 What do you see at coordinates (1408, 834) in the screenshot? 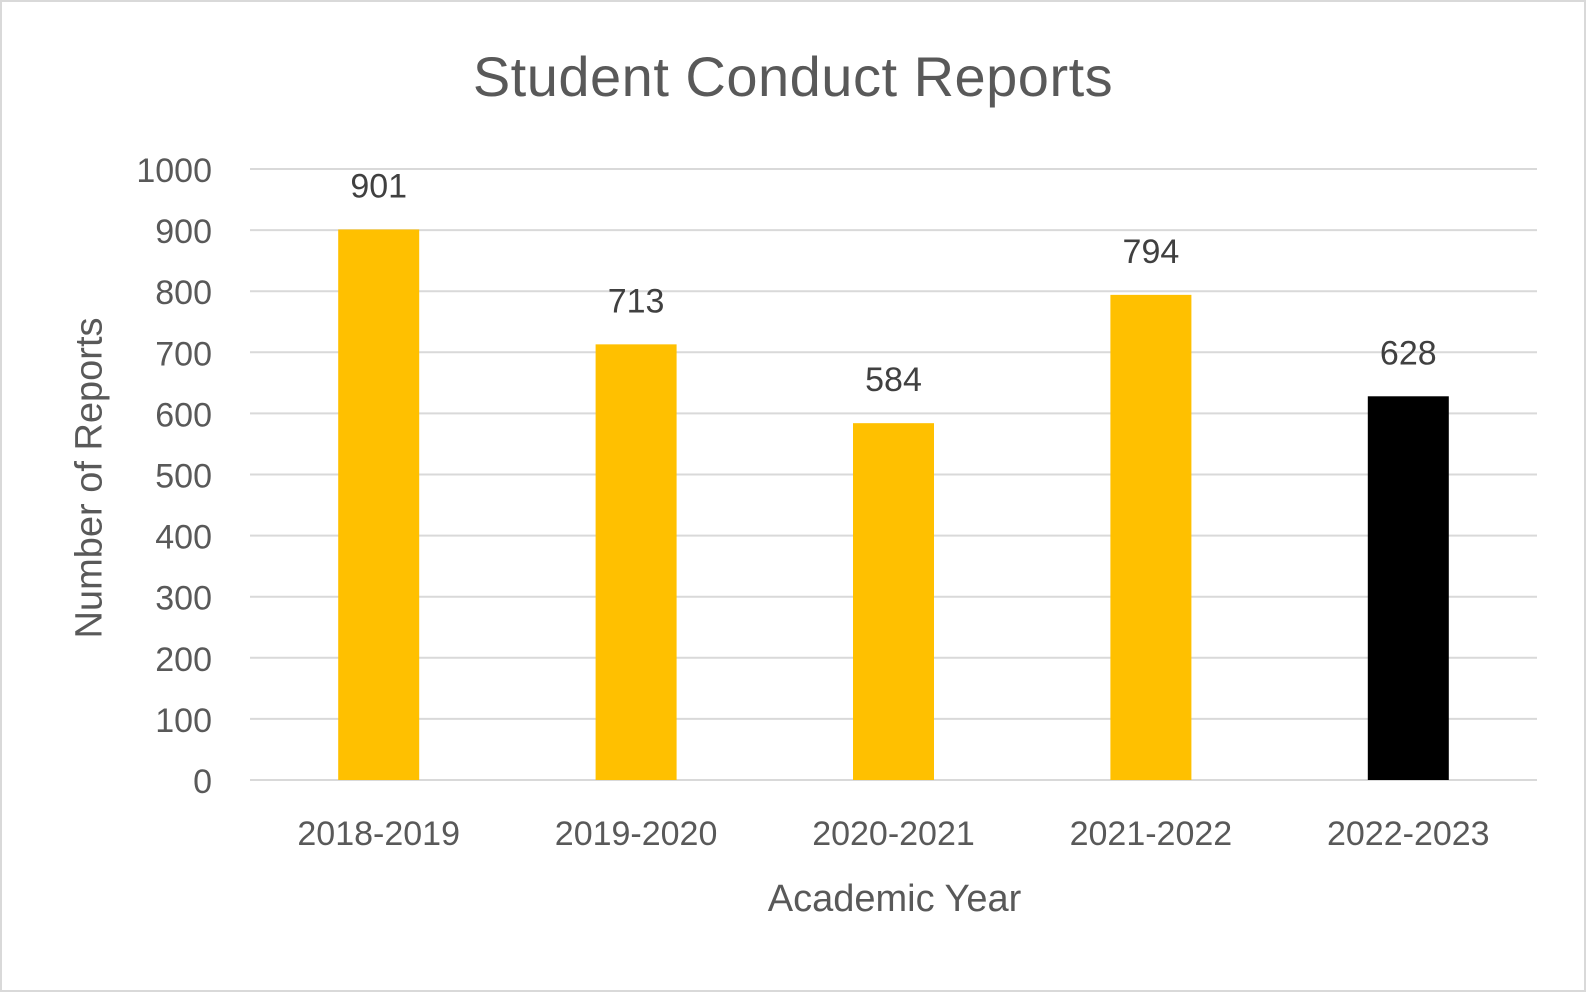
I see `x-tick-label: 2022-2023` at bounding box center [1408, 834].